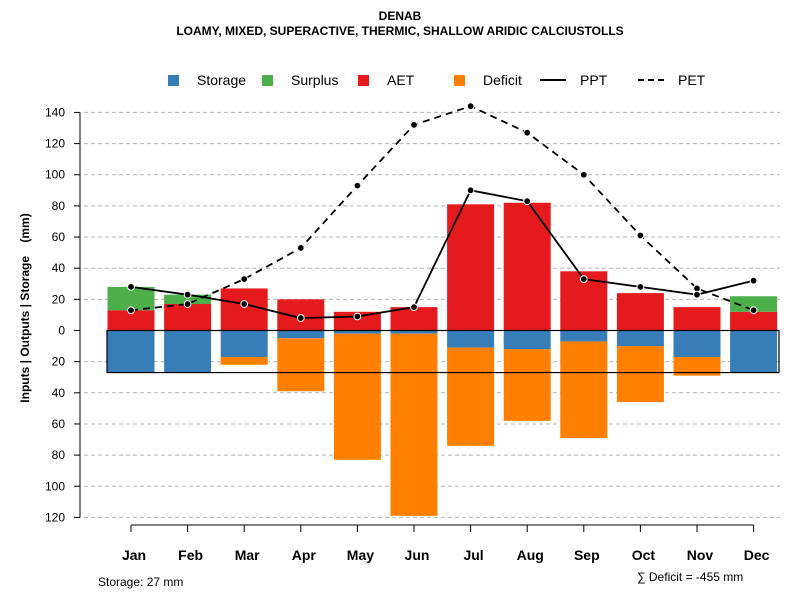 This screenshot has width=800, height=600. What do you see at coordinates (61, 331) in the screenshot?
I see `y-tick-label: 0` at bounding box center [61, 331].